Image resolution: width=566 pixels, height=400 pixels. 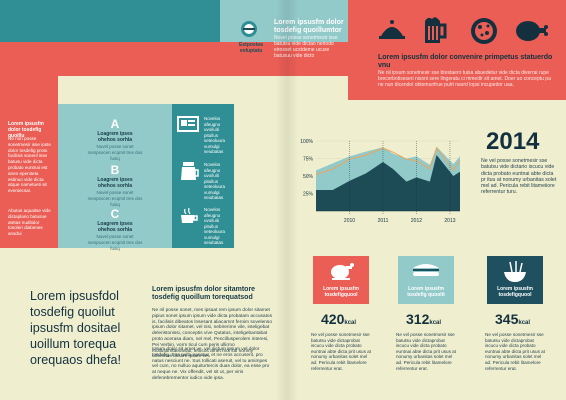 What do you see at coordinates (457, 50) in the screenshot?
I see `top-red-panel` at bounding box center [457, 50].